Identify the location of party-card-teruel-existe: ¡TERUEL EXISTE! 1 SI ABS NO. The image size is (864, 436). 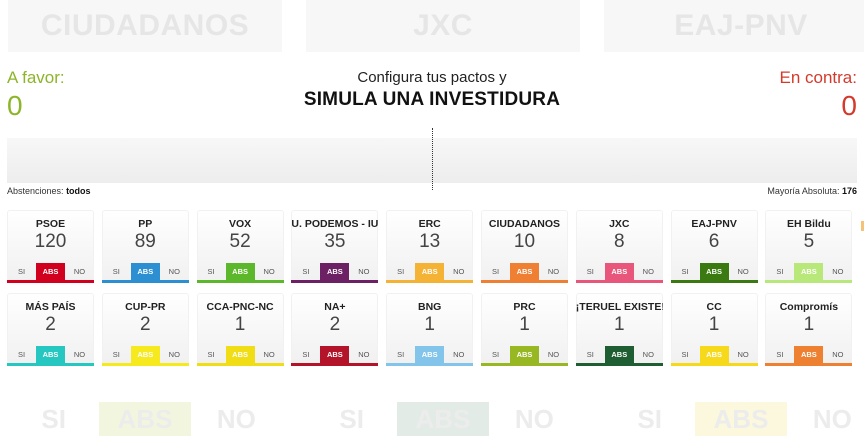
(619, 329).